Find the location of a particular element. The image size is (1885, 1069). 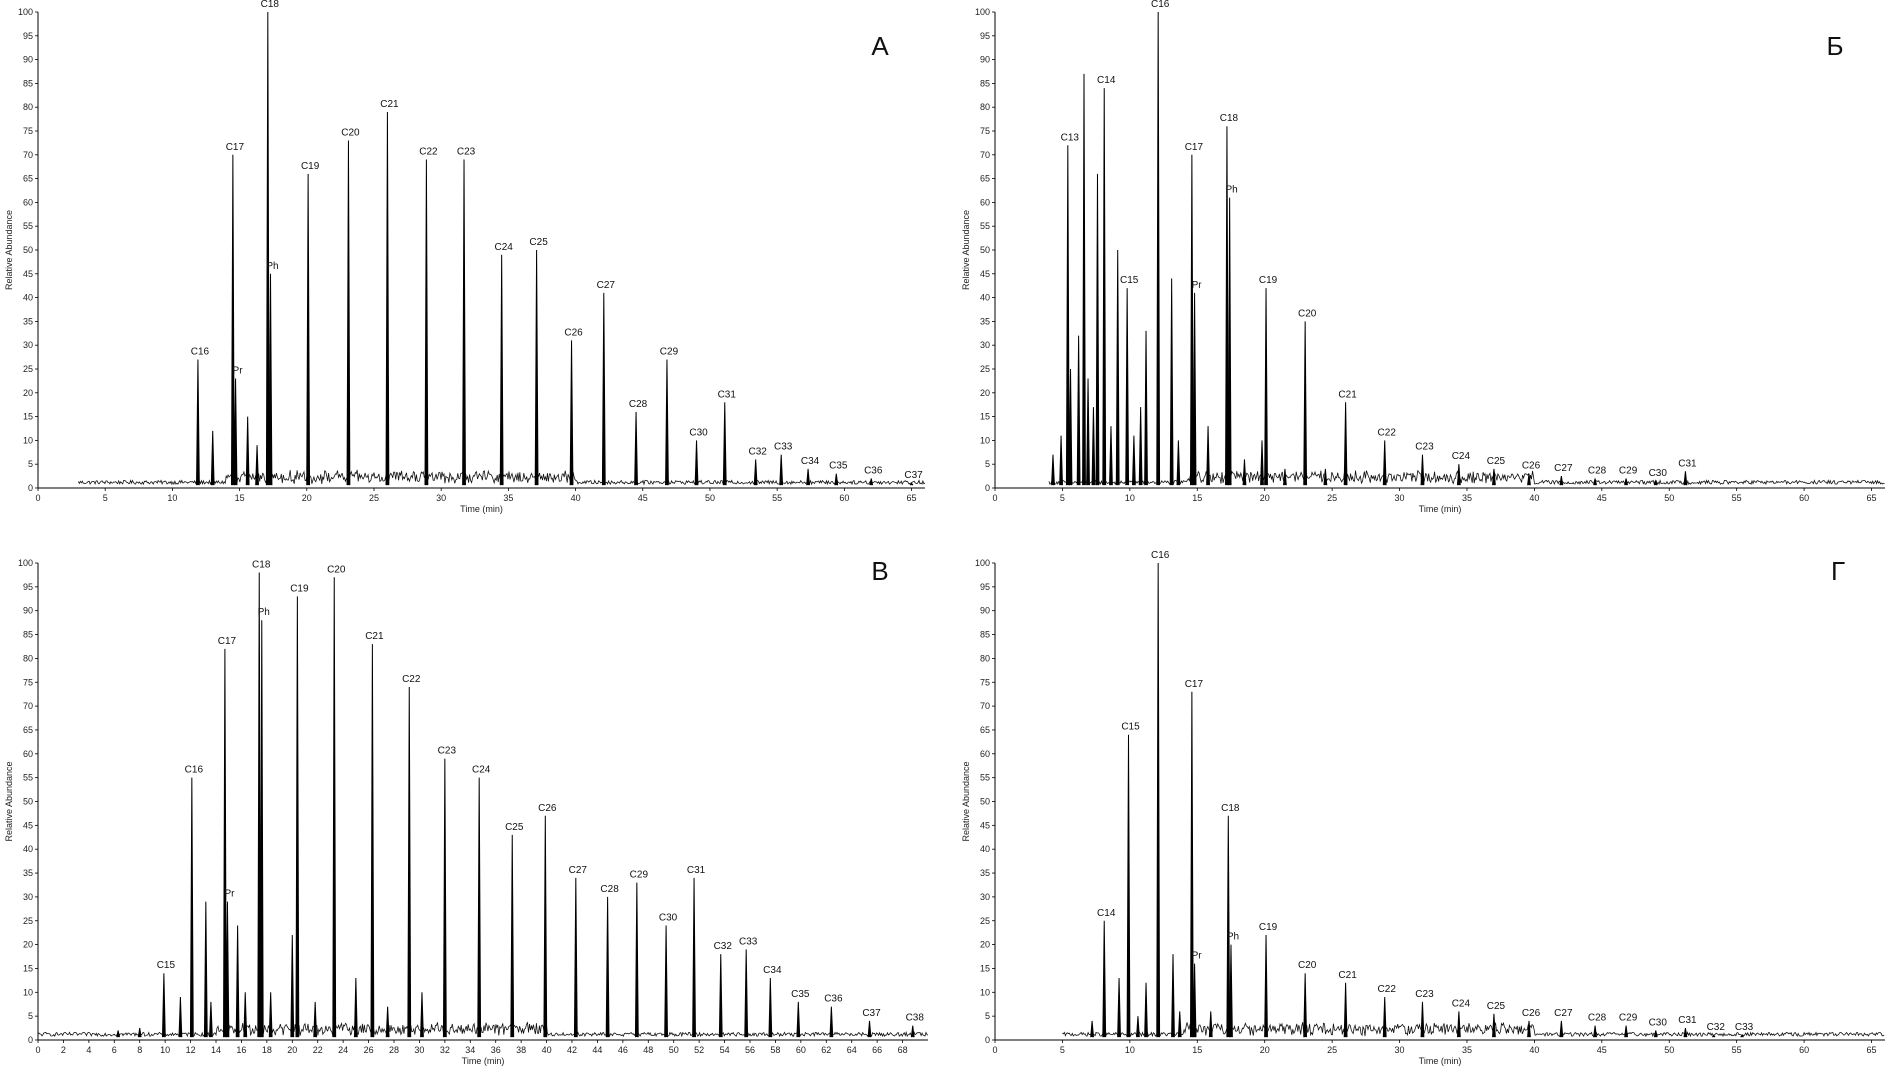

x-tick-label: 52 is located at coordinates (699, 1050).